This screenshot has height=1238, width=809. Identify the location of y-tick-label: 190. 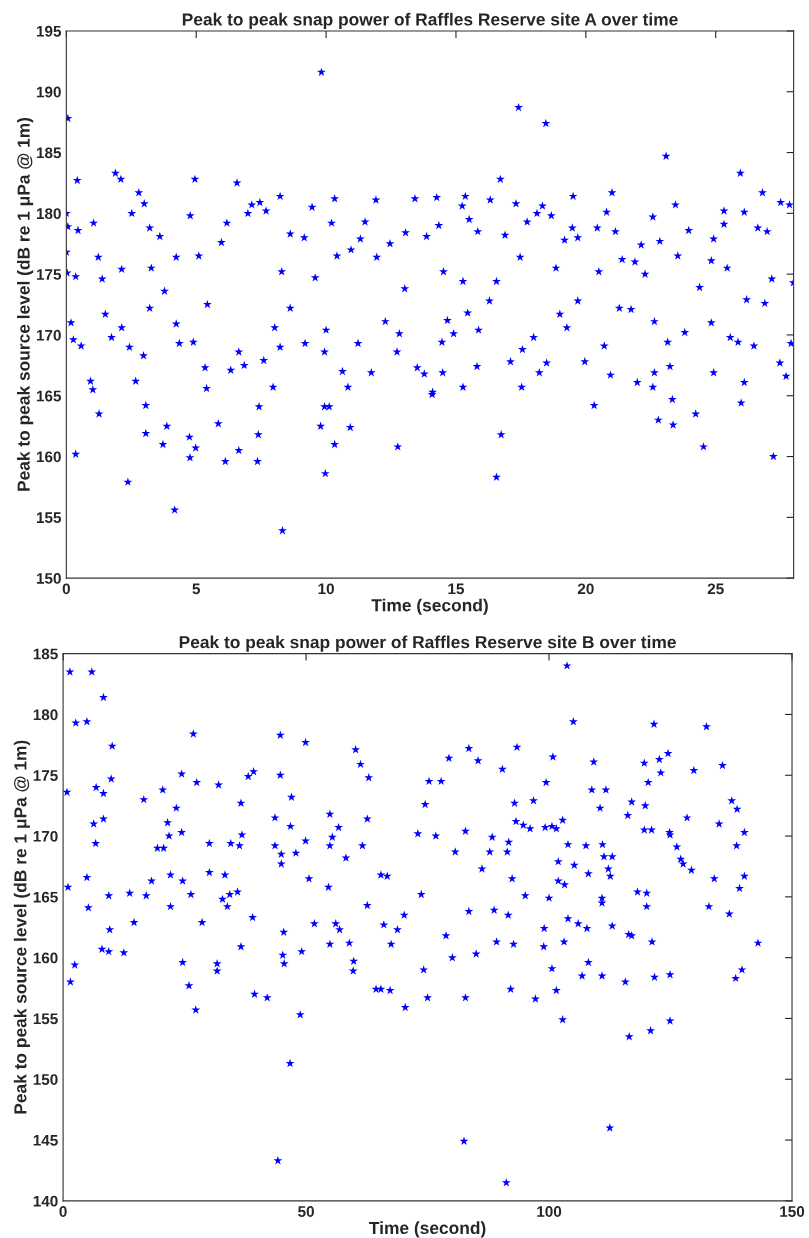
(48, 92).